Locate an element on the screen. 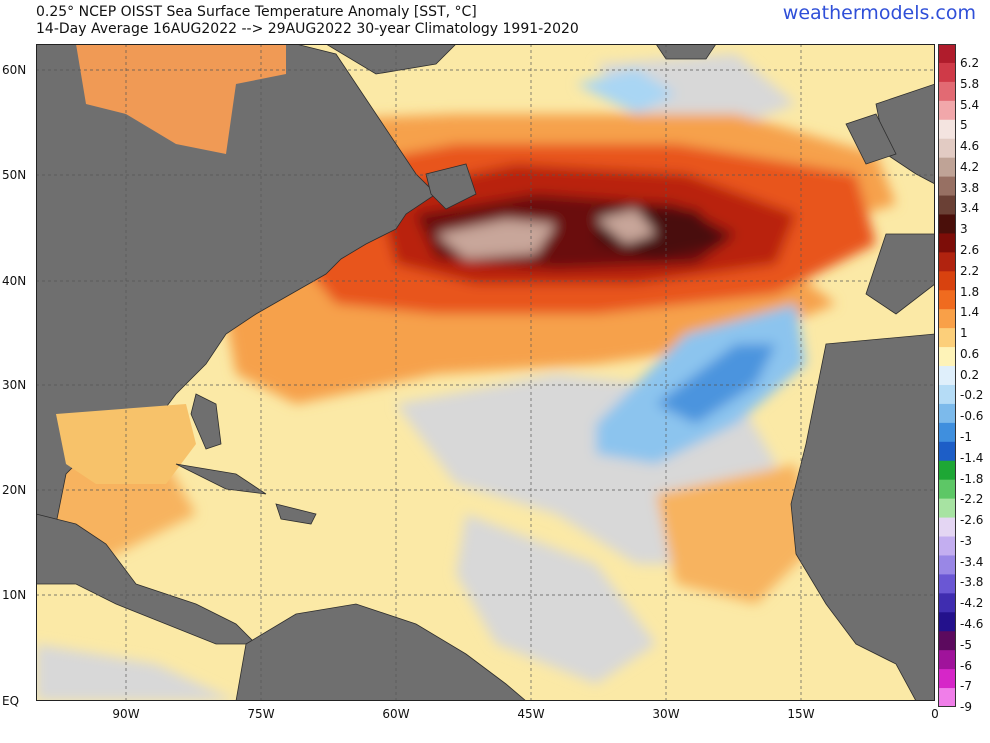  colorbar-label: 1 is located at coordinates (964, 333).